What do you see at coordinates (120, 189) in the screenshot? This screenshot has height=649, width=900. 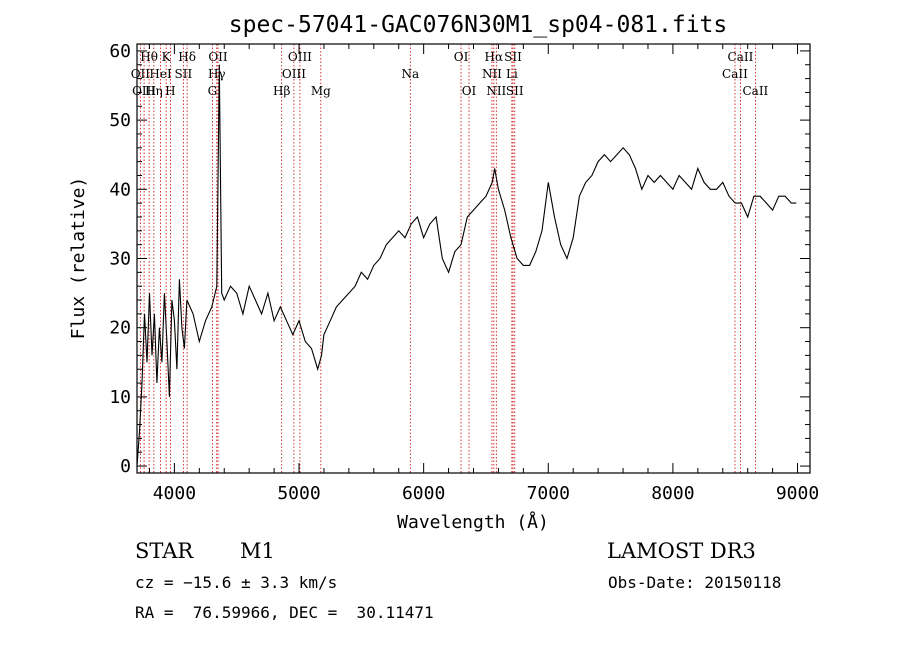 I see `y-tick-label: 40` at bounding box center [120, 189].